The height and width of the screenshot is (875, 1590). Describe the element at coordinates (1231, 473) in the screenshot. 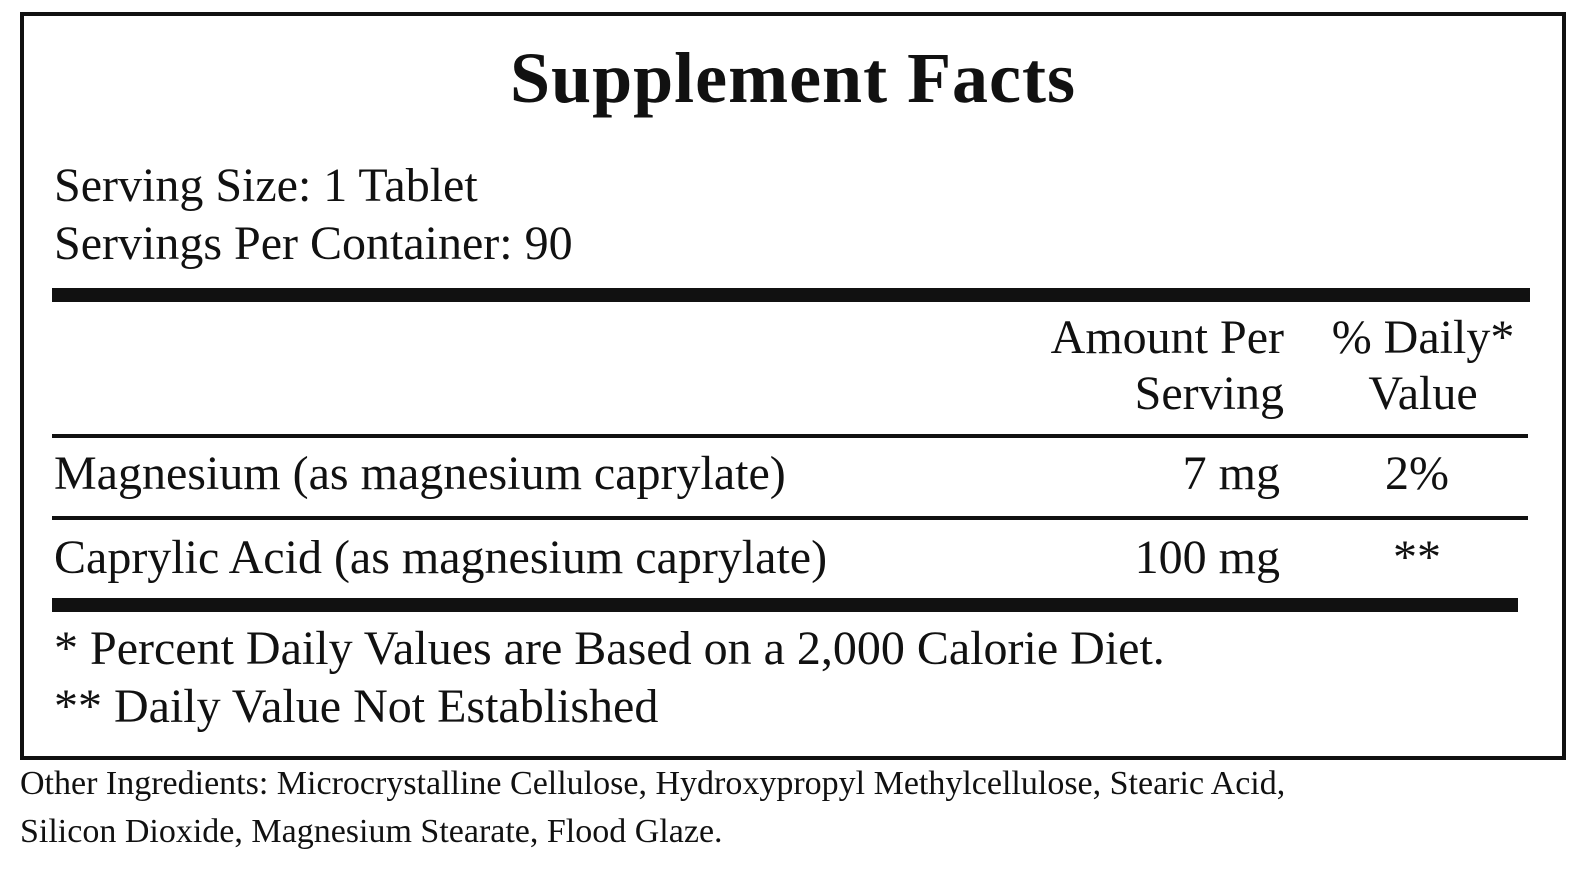

I see `nutrient-amount: 7 mg` at that location.